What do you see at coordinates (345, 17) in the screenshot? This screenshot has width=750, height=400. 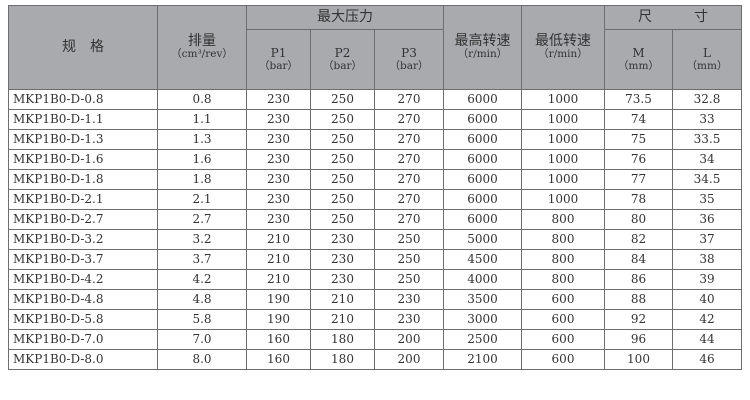 I see `header-max-pressure: 最大压力` at bounding box center [345, 17].